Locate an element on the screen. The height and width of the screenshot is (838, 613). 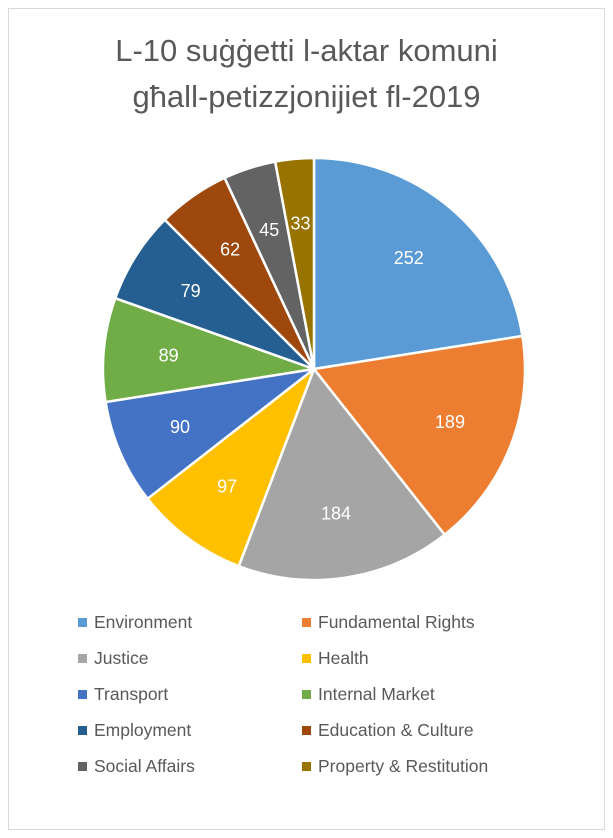
pie-slice-health is located at coordinates (231, 467).